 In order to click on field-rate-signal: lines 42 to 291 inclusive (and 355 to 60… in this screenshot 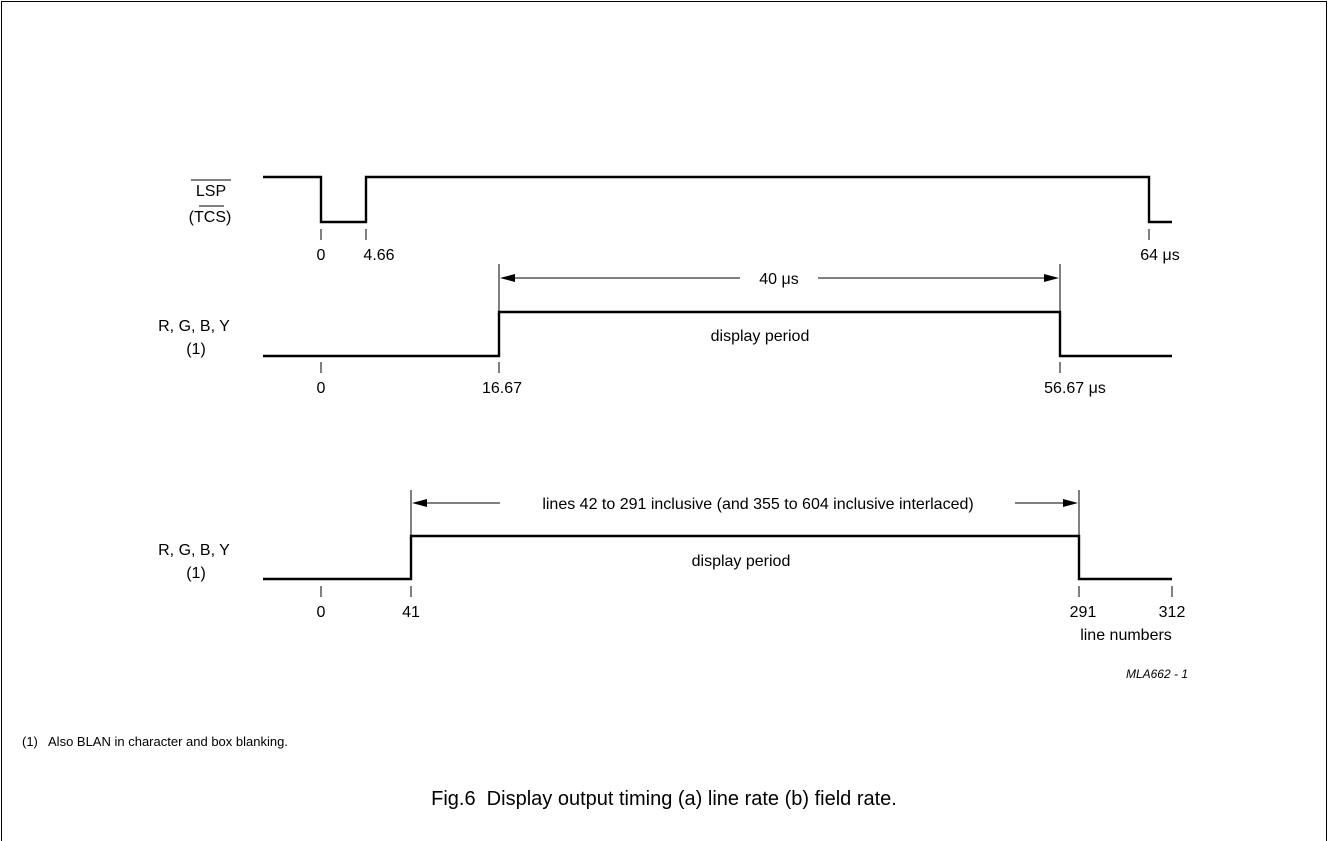, I will do `click(671, 567)`.